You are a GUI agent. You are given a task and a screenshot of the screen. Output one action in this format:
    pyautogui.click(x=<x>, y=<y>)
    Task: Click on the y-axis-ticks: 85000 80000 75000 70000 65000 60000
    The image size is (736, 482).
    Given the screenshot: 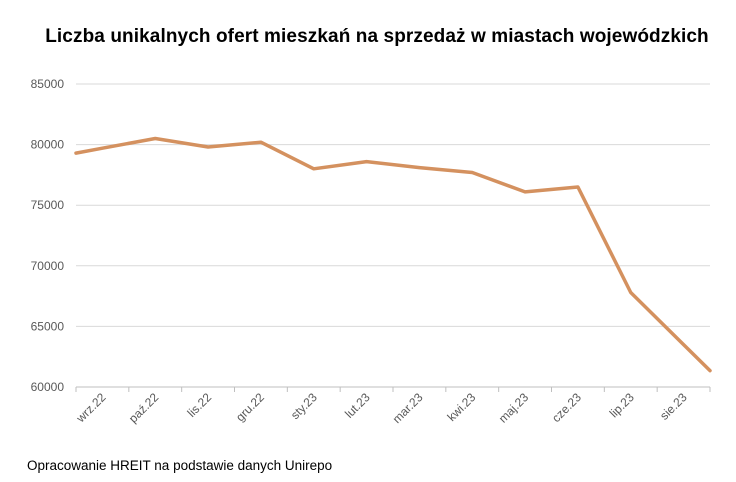 What is the action you would take?
    pyautogui.click(x=48, y=235)
    